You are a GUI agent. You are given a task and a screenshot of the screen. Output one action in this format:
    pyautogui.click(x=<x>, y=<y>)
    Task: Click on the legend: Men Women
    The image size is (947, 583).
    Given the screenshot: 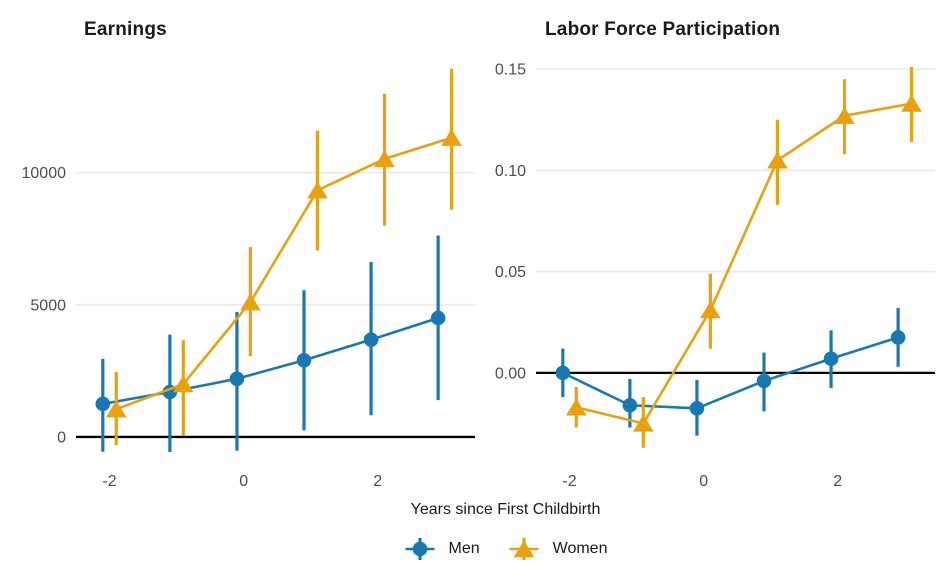 What is the action you would take?
    pyautogui.click(x=505, y=549)
    